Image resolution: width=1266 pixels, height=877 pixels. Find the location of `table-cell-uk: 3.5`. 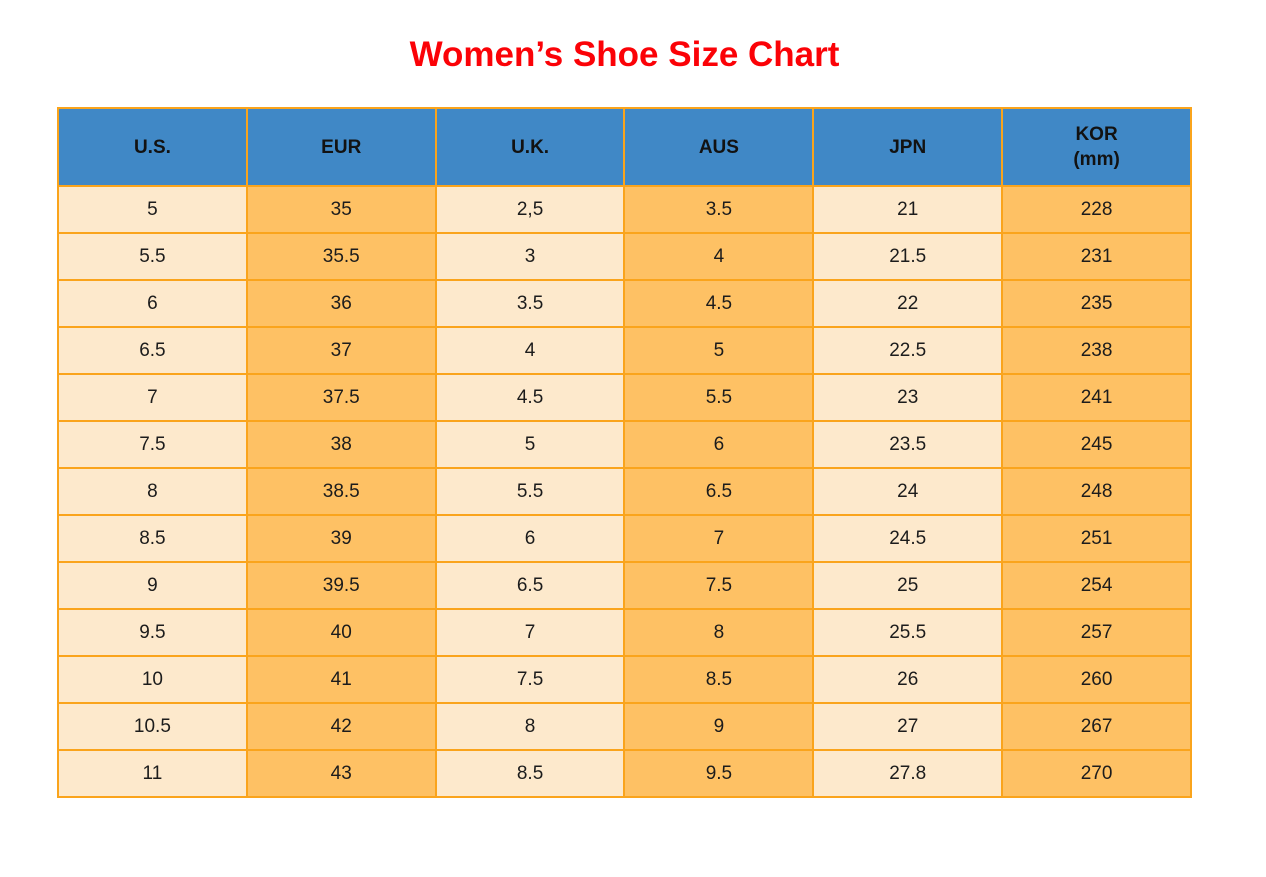

table-cell-uk: 3.5 is located at coordinates (530, 303).